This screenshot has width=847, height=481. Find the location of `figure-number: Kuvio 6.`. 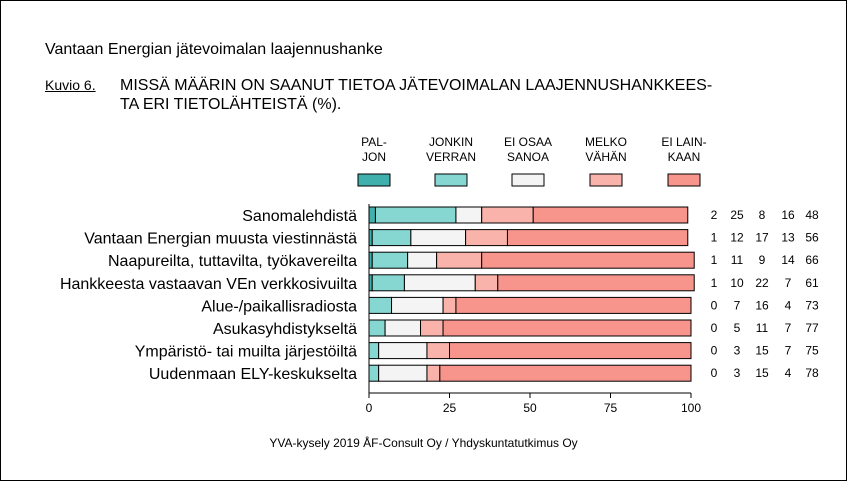

figure-number: Kuvio 6. is located at coordinates (70, 85).